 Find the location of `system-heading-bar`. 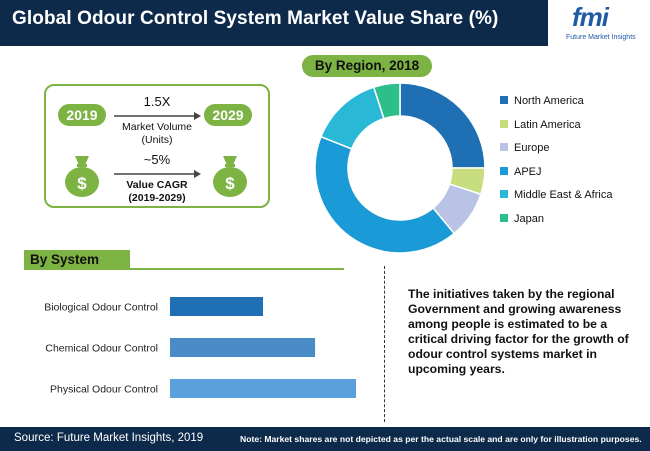

system-heading-bar is located at coordinates (77, 260).